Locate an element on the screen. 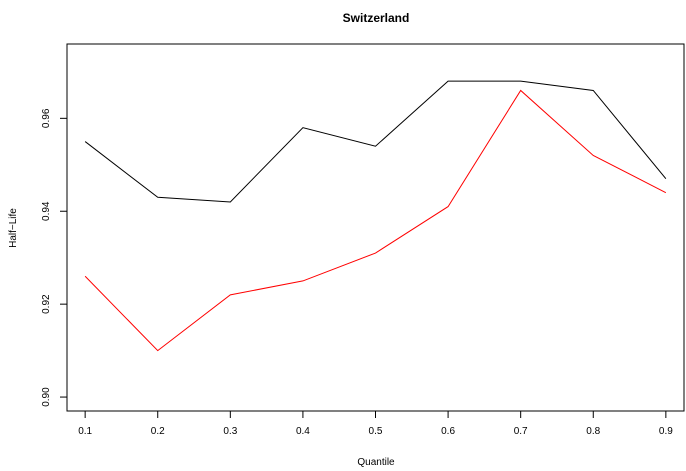 This screenshot has height=471, width=686. chart-title: Switzerland is located at coordinates (376, 18).